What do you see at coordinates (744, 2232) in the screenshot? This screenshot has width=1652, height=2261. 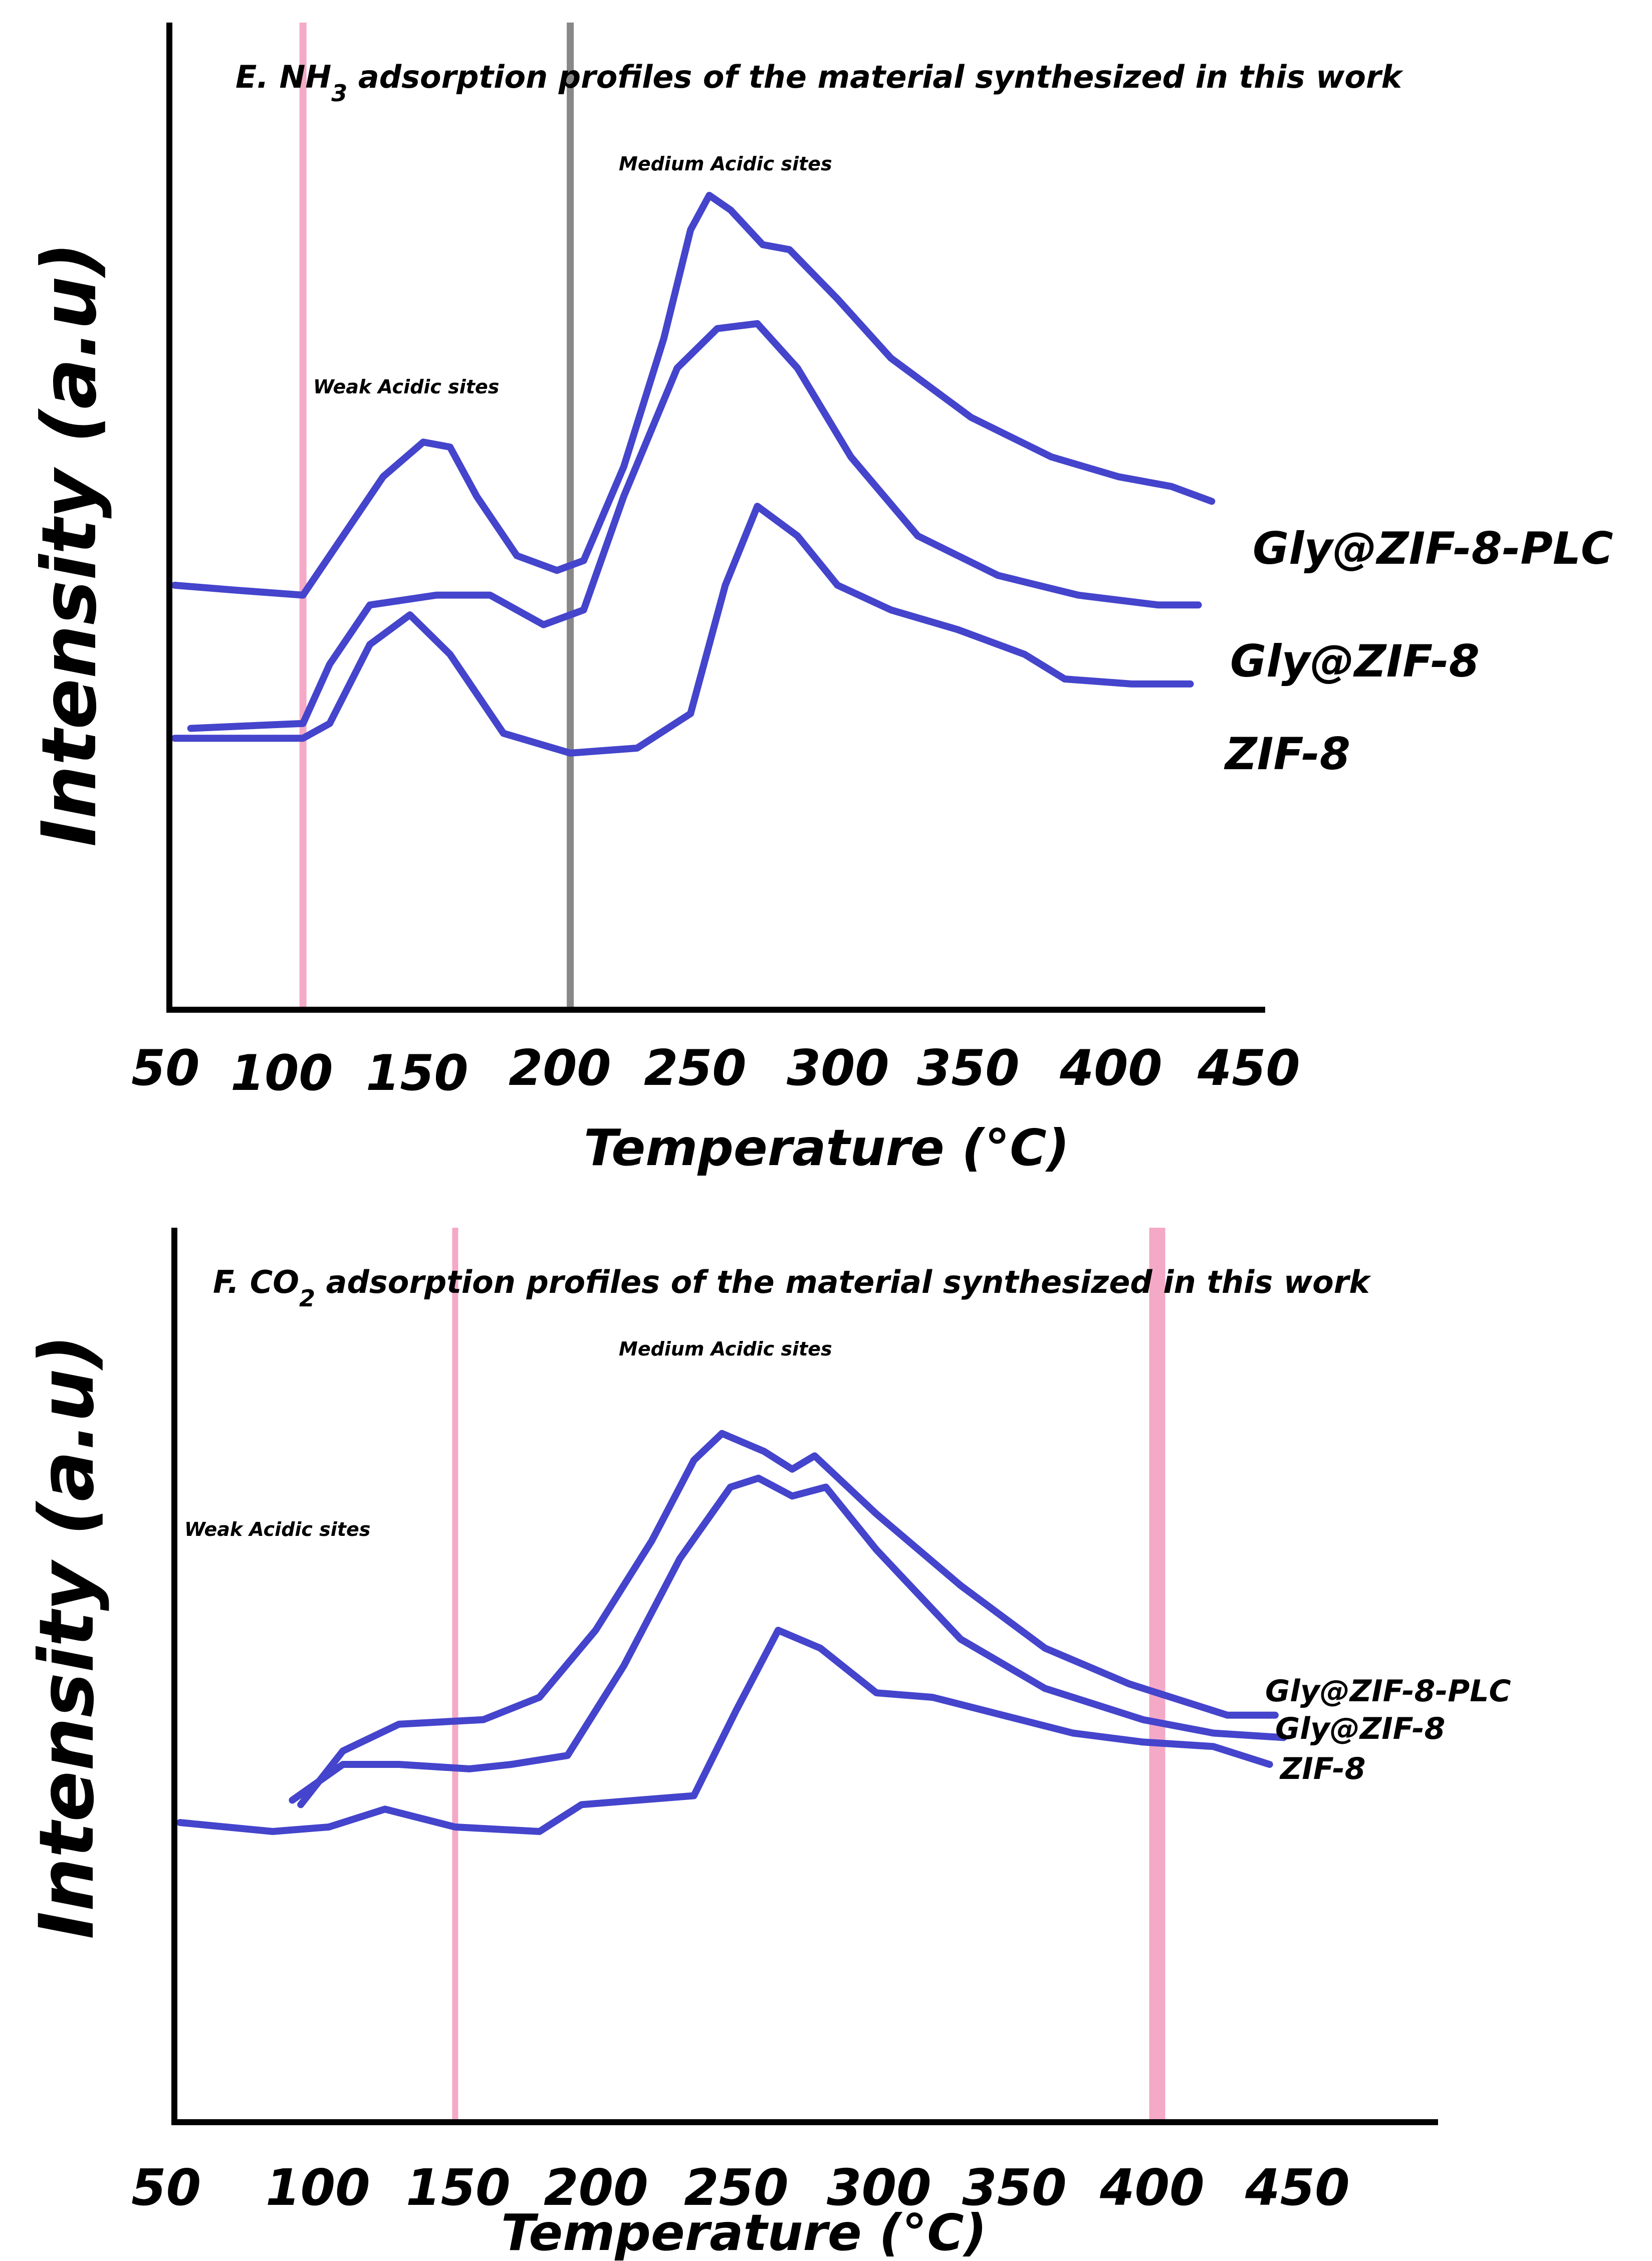 I see `panel-f-x-axis-label: Temperature (°C)` at bounding box center [744, 2232].